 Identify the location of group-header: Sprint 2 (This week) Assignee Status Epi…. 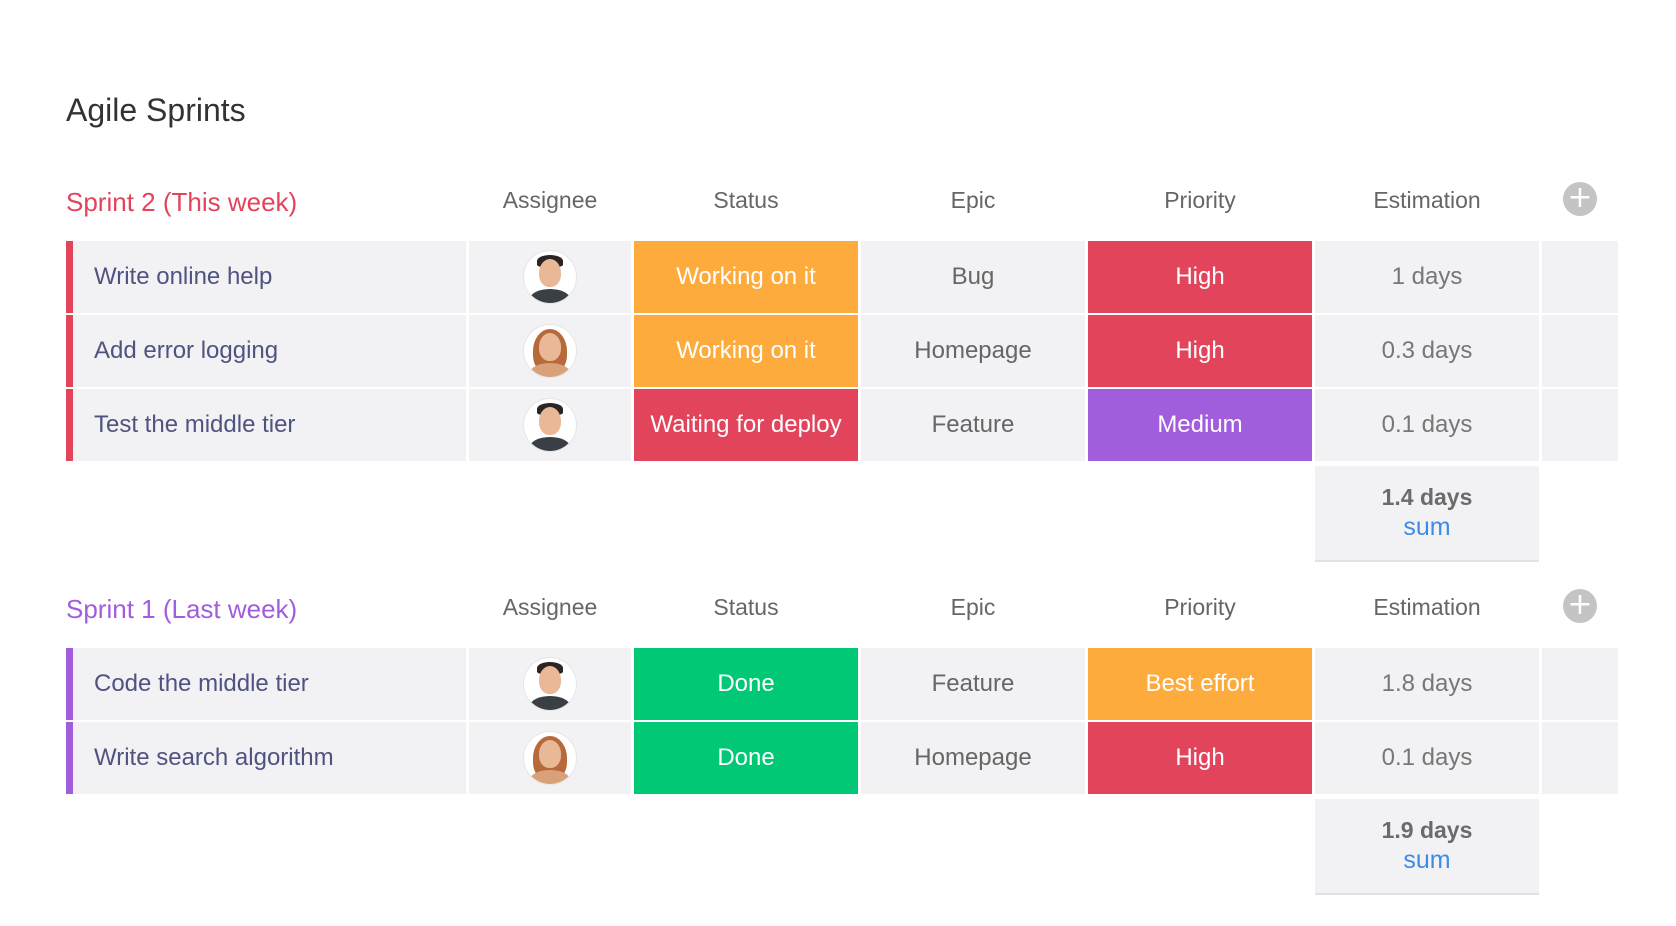
(842, 202).